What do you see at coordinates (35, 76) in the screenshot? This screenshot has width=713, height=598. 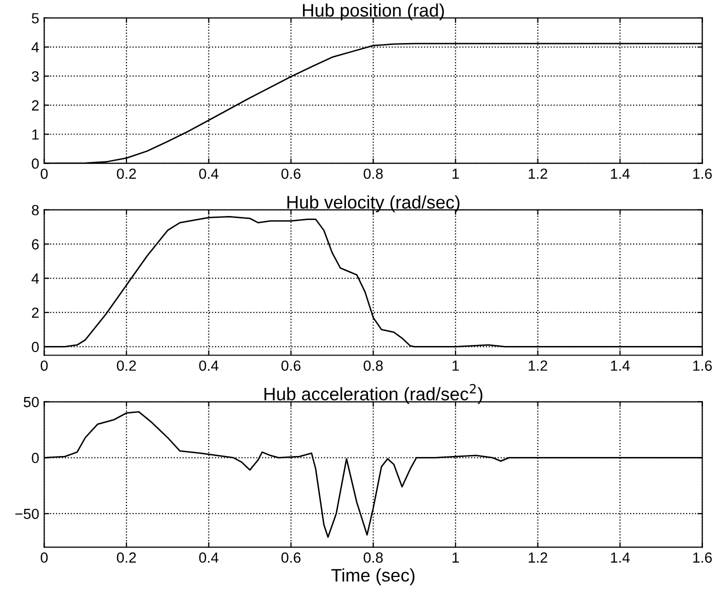 I see `y-tick-label: 3` at bounding box center [35, 76].